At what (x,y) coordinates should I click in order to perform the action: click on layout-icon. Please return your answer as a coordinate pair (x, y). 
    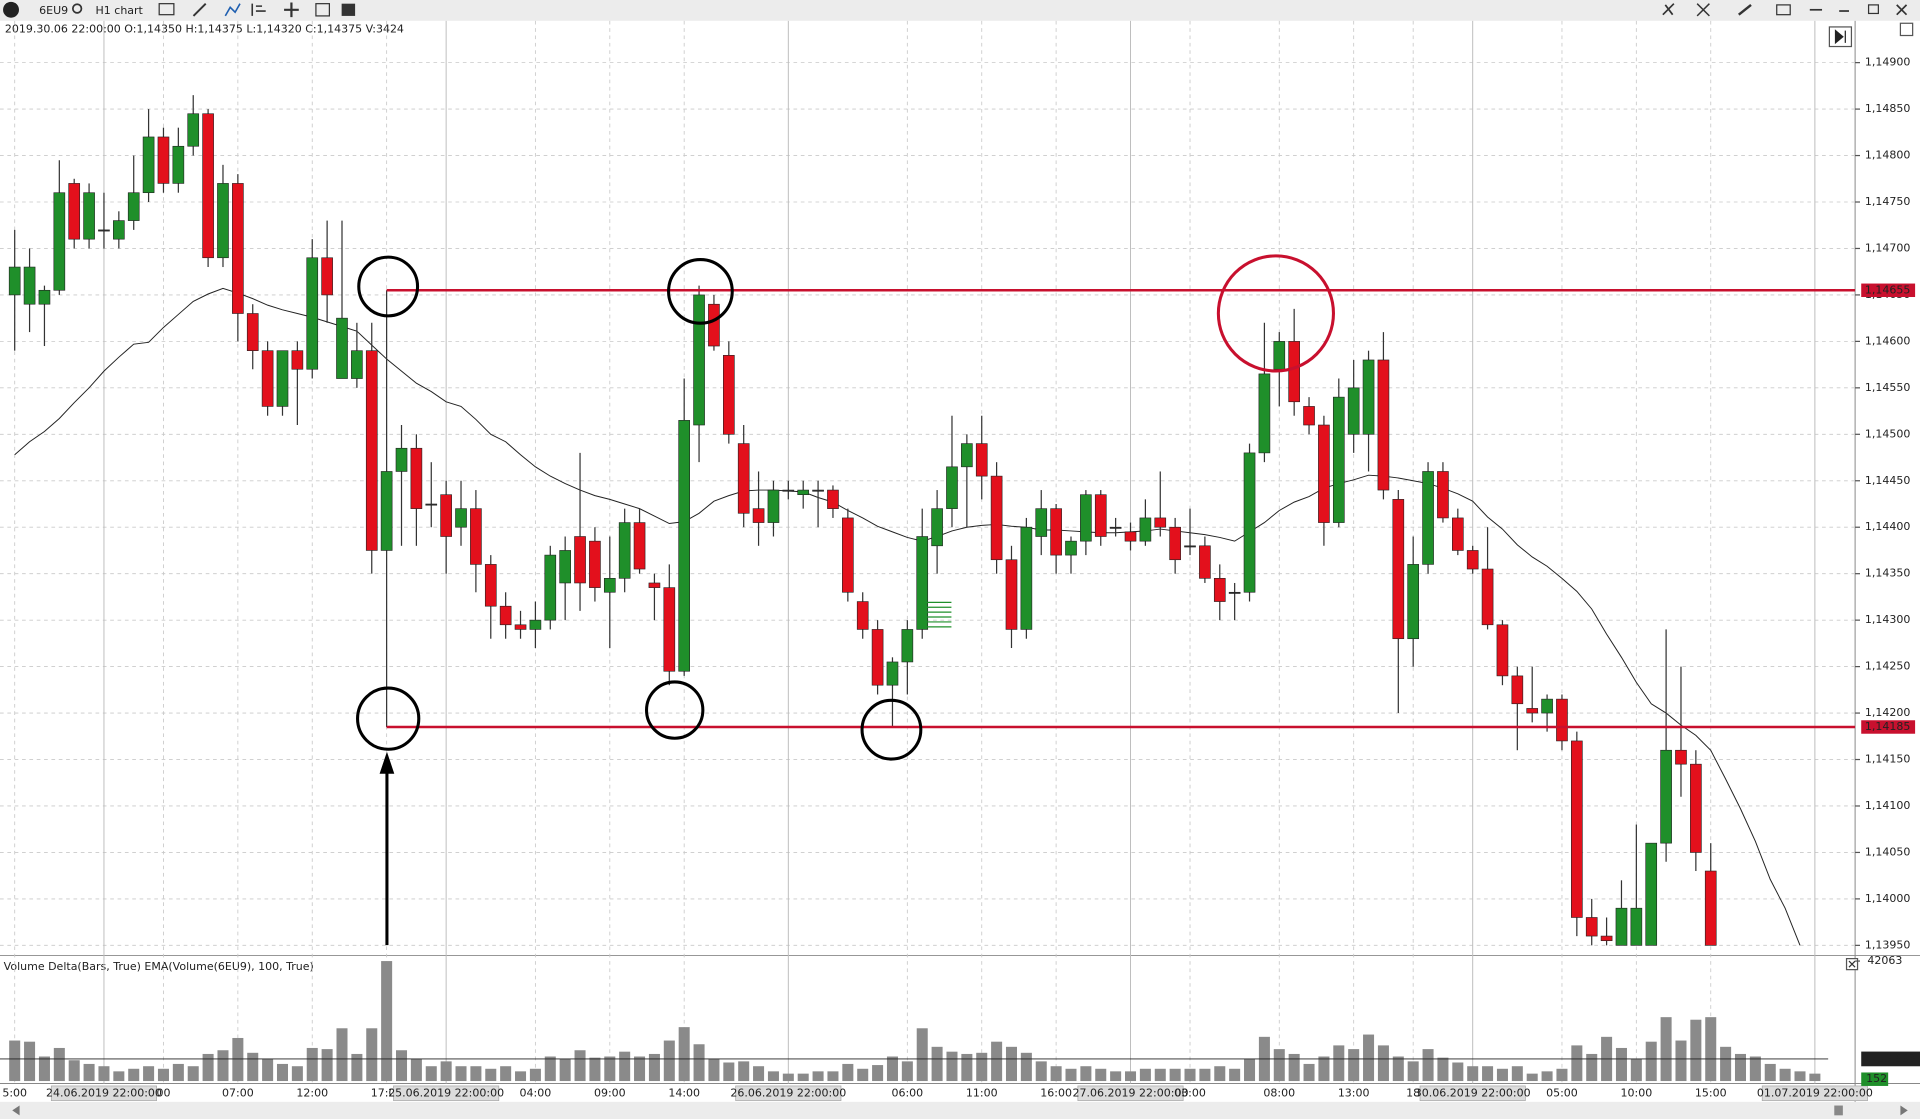
    Looking at the image, I should click on (258, 9).